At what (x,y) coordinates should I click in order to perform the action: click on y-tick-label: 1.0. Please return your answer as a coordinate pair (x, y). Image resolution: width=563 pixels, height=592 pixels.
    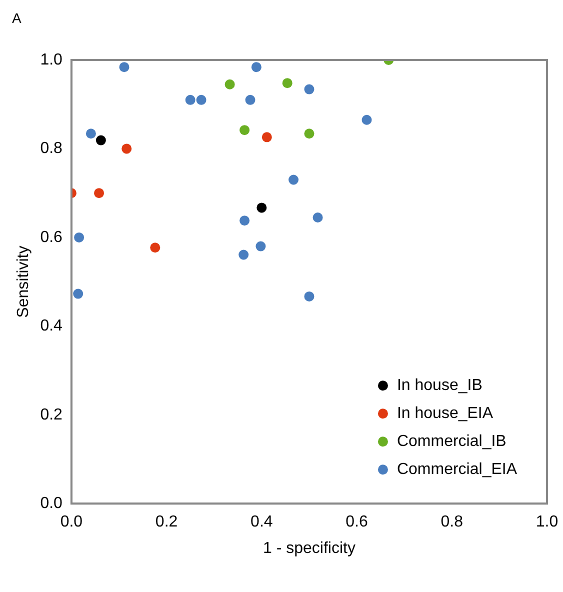
    Looking at the image, I should click on (51, 59).